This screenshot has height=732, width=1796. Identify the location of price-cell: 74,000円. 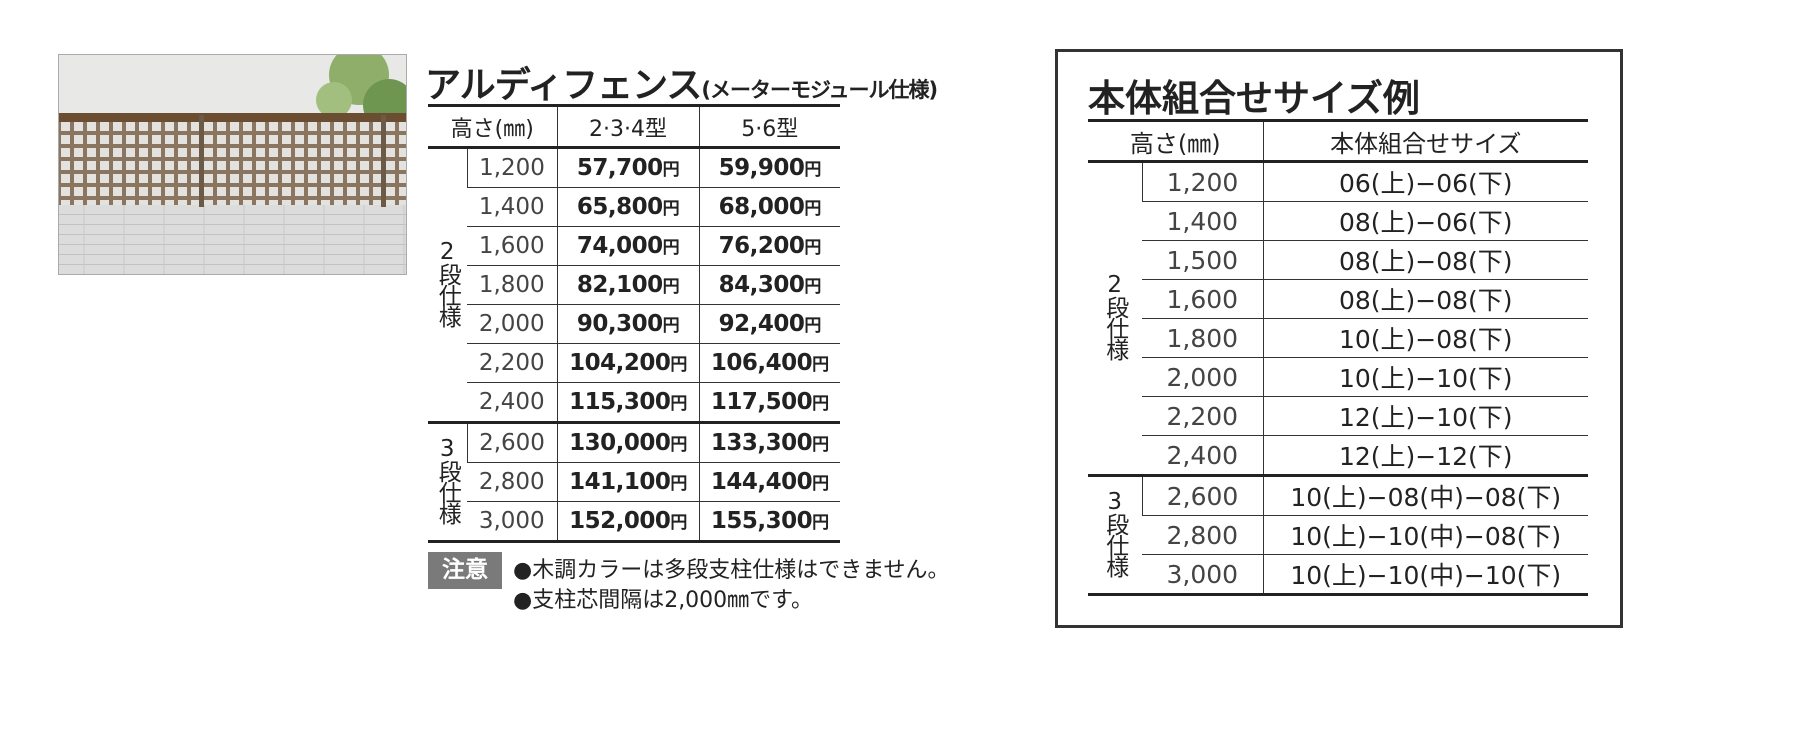
(628, 246).